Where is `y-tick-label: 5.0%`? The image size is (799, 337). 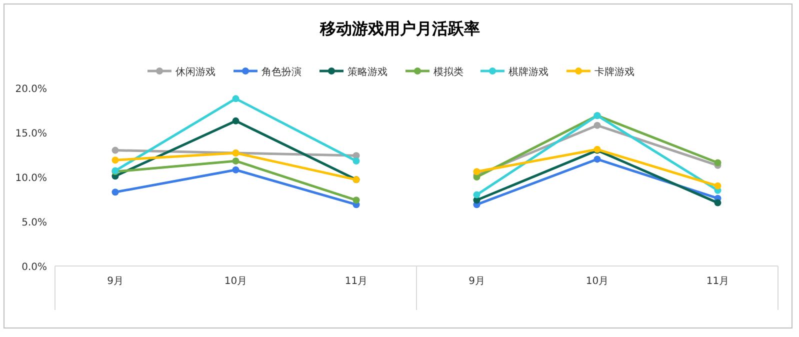 y-tick-label: 5.0% is located at coordinates (34, 223).